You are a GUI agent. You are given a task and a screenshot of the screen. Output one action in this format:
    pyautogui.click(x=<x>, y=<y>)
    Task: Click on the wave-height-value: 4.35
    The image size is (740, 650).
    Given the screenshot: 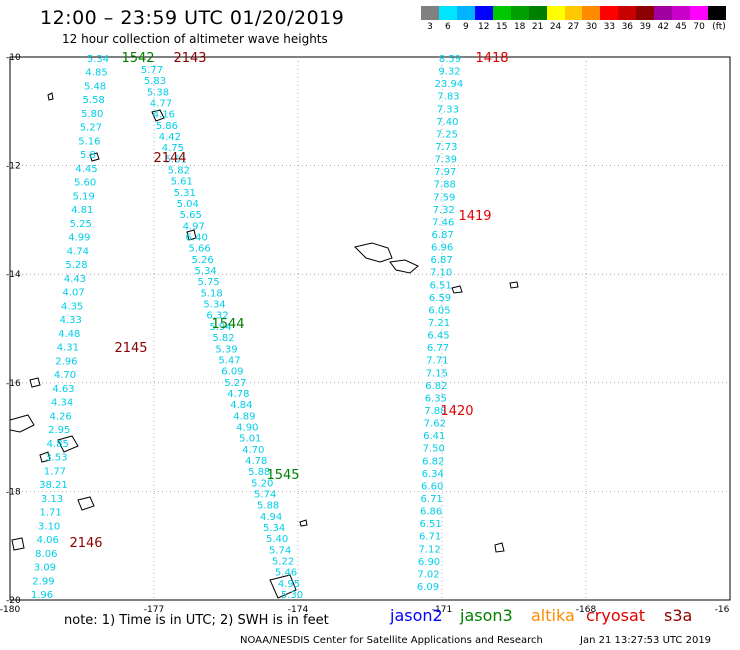 What is the action you would take?
    pyautogui.click(x=72, y=306)
    